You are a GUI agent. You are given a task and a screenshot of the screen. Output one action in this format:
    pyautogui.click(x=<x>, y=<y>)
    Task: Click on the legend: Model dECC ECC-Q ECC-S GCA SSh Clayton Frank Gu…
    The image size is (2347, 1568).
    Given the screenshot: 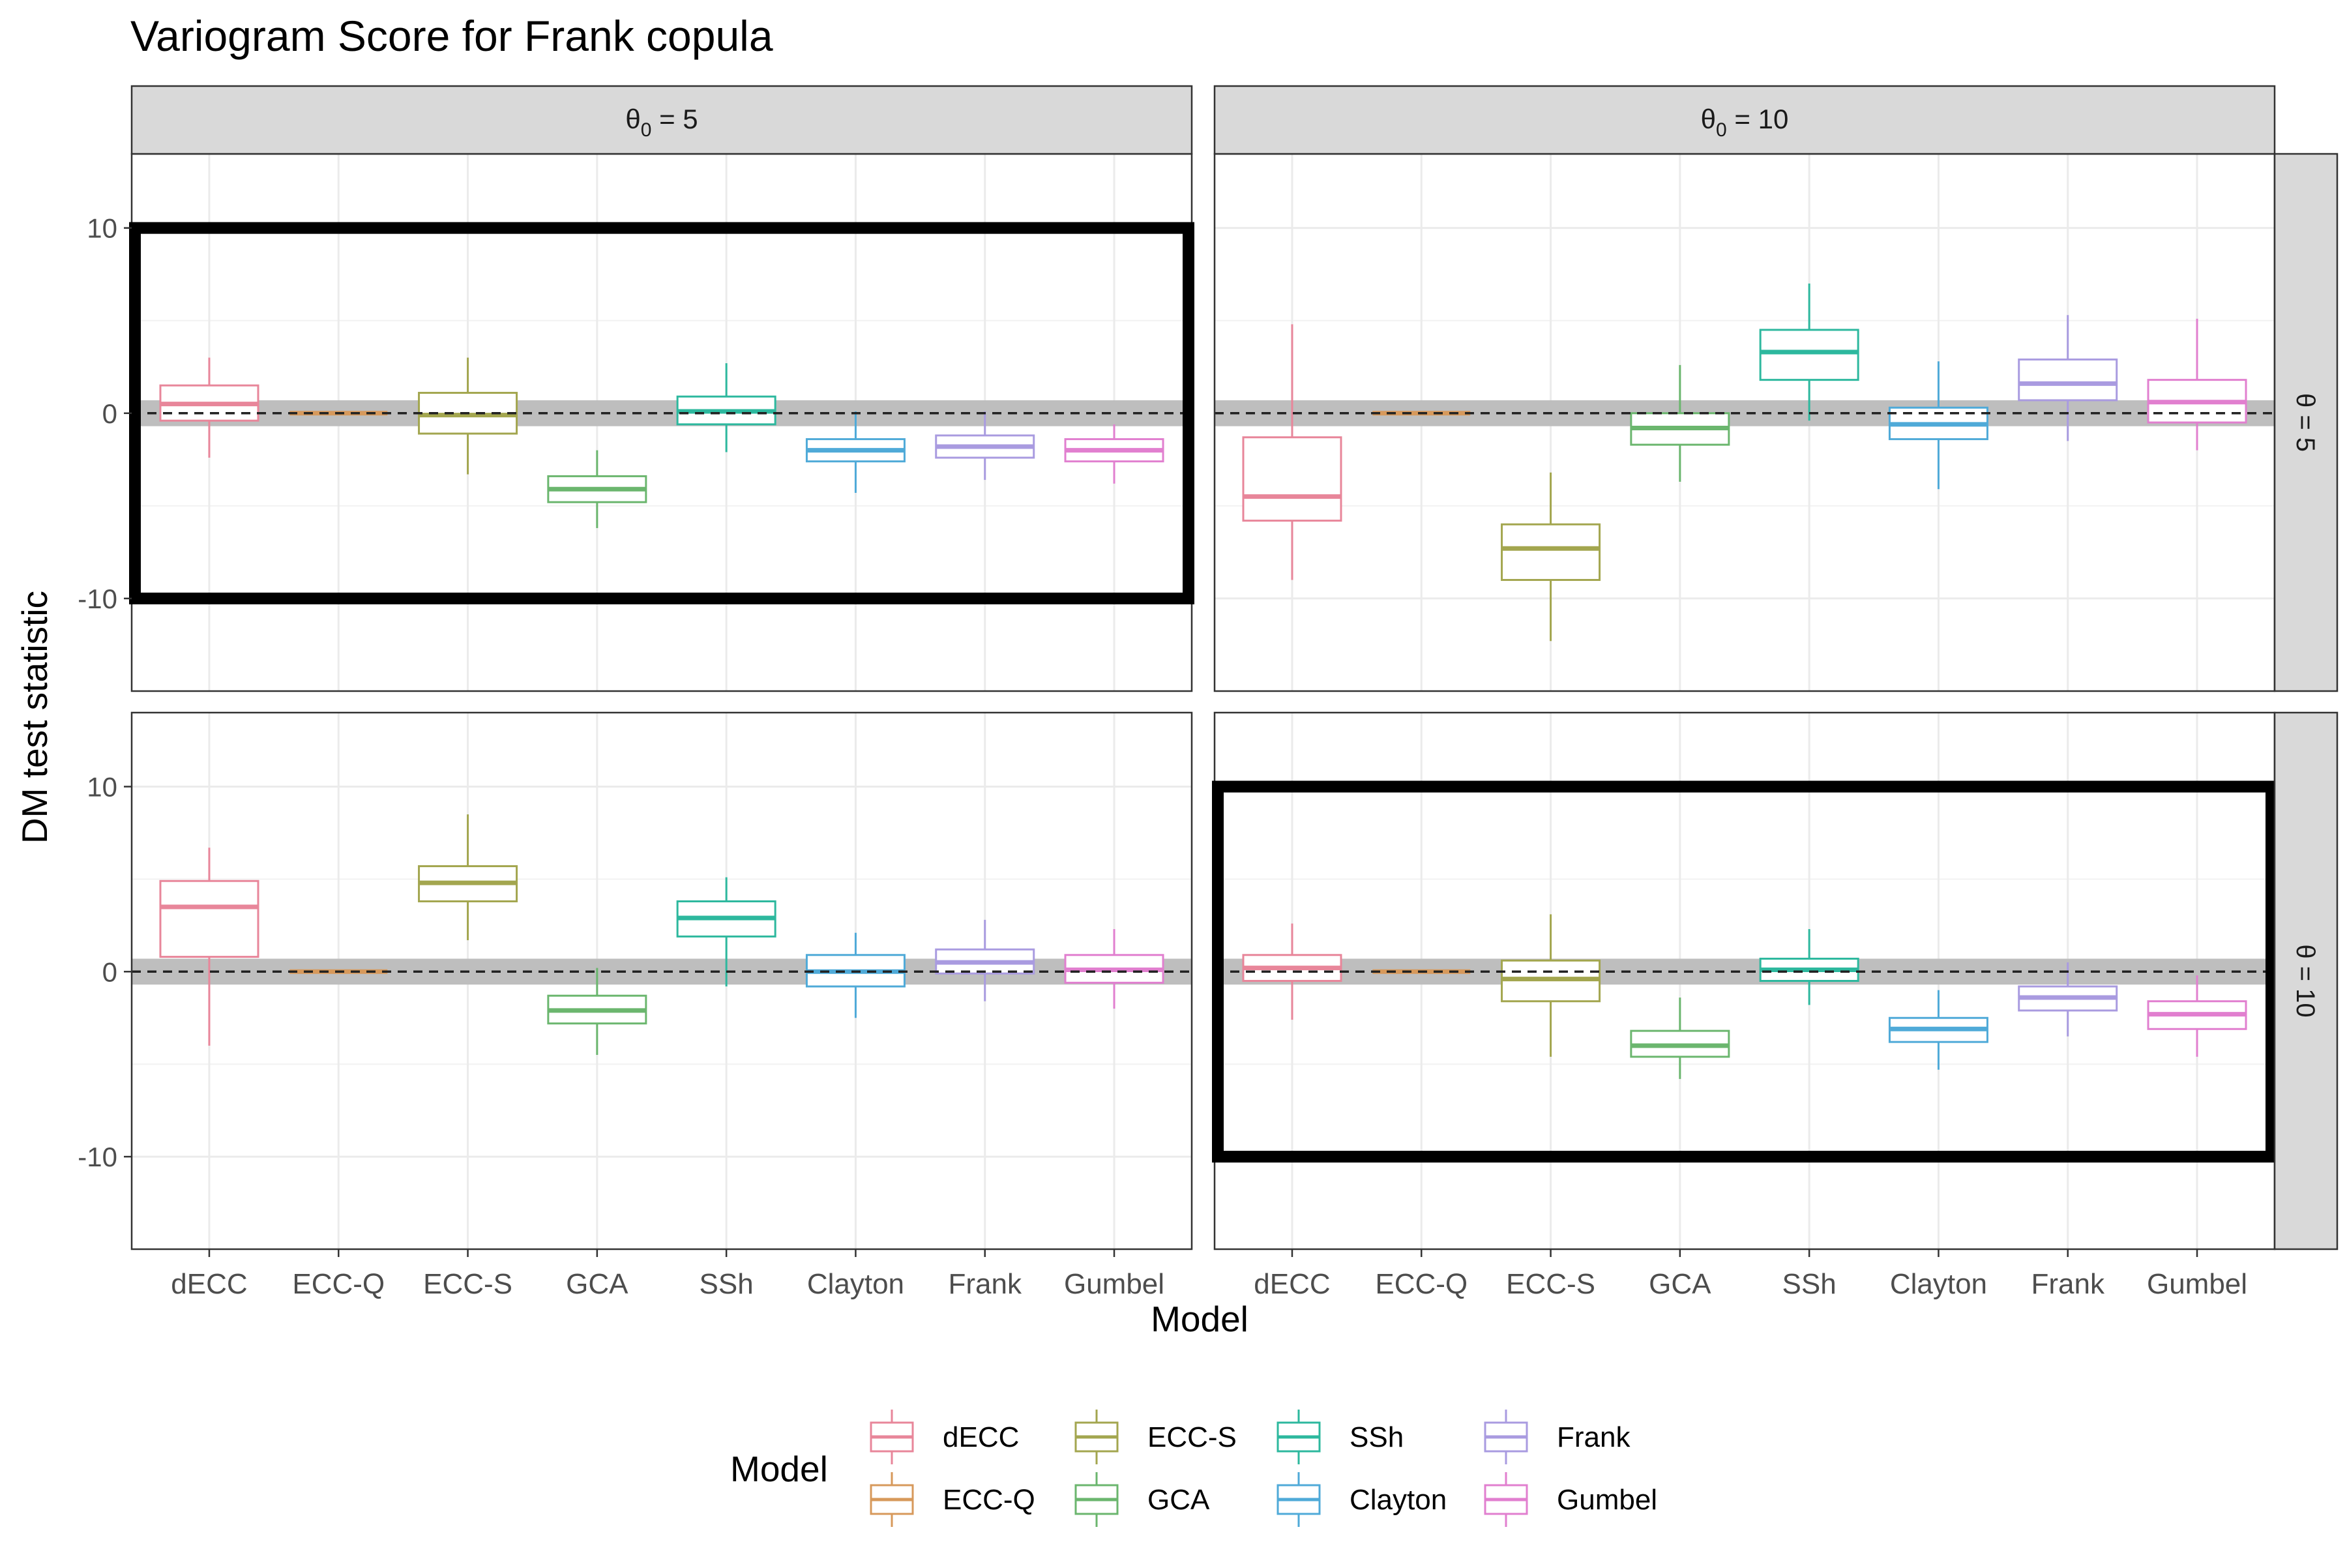 What is the action you would take?
    pyautogui.click(x=1193, y=1469)
    